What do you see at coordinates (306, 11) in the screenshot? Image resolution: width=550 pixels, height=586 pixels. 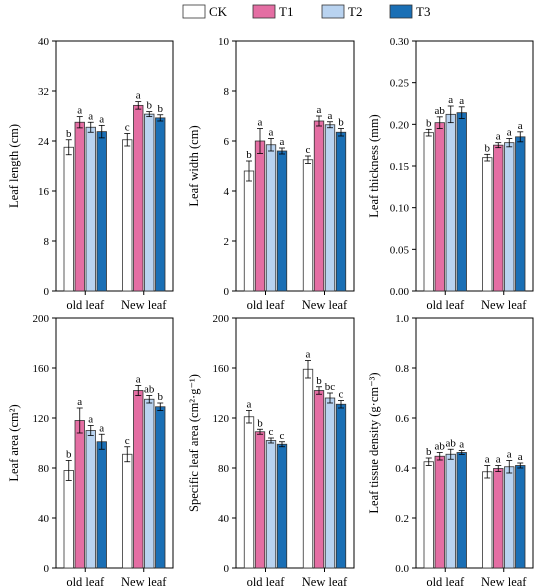 I see `chart-legend: CK T1 T2 T3` at bounding box center [306, 11].